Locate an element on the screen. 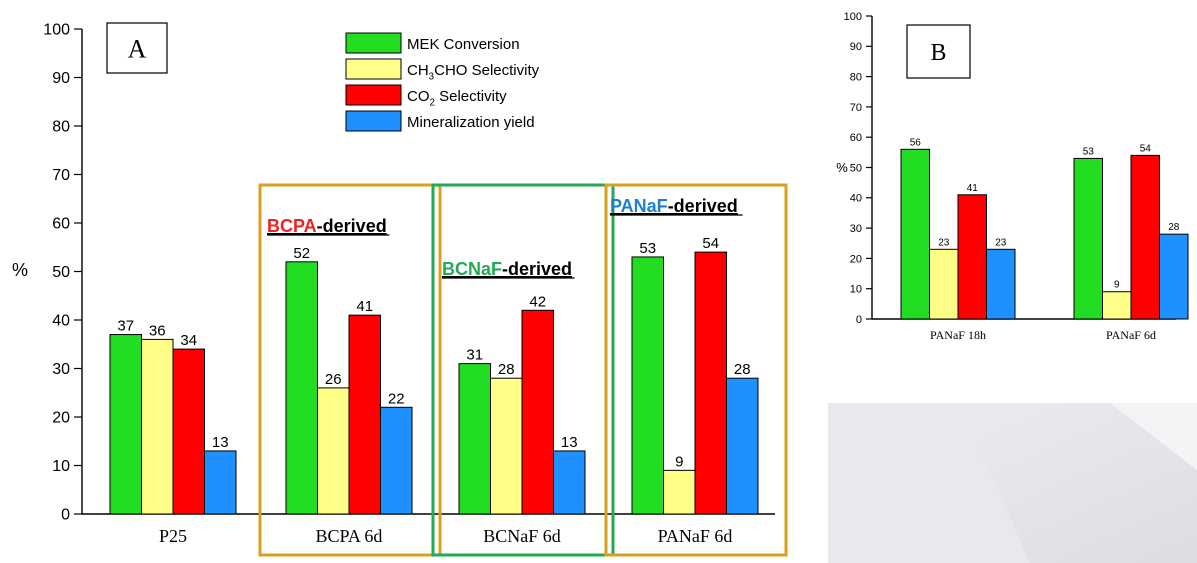 The width and height of the screenshot is (1197, 563). legend-label: Mineralization yield is located at coordinates (471, 122).